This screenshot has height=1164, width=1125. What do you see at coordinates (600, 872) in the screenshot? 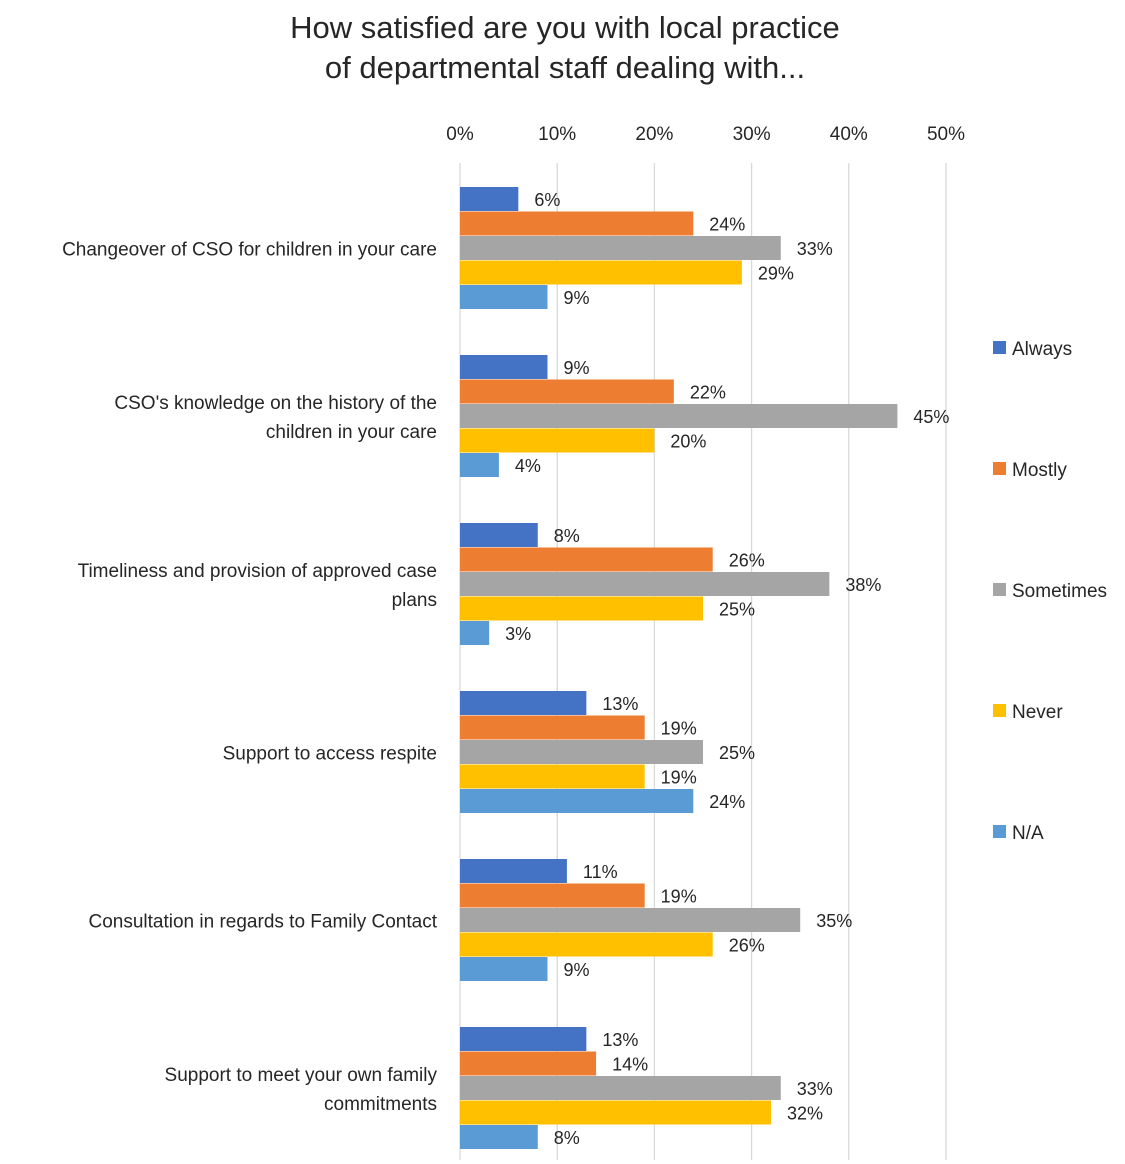
I see `data-label: 11%` at bounding box center [600, 872].